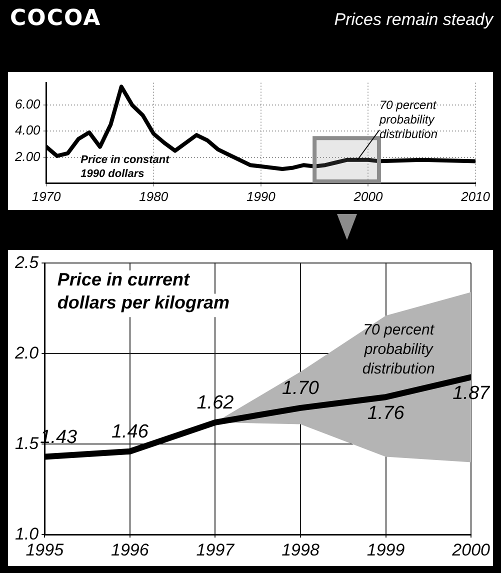 Image resolution: width=501 pixels, height=573 pixels. What do you see at coordinates (143, 291) in the screenshot?
I see `annotation: Price in current dollars per kilogram` at bounding box center [143, 291].